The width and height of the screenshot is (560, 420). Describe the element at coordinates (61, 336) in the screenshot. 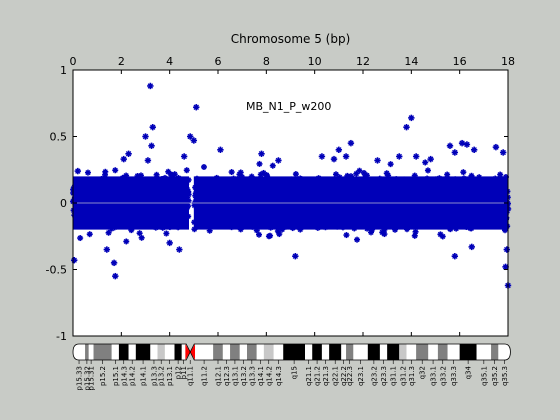

I see `y-tick-label: -1` at that location.